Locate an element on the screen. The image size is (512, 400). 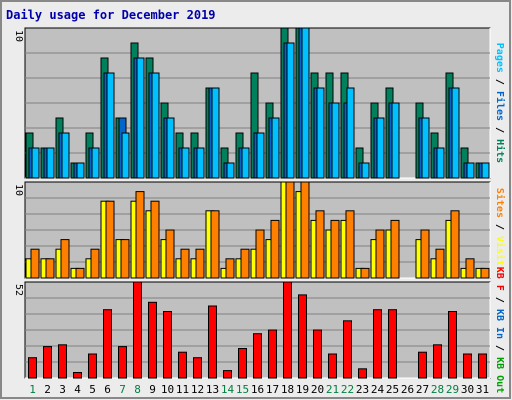
side-label-part: KB In is located at coordinates (499, 324).